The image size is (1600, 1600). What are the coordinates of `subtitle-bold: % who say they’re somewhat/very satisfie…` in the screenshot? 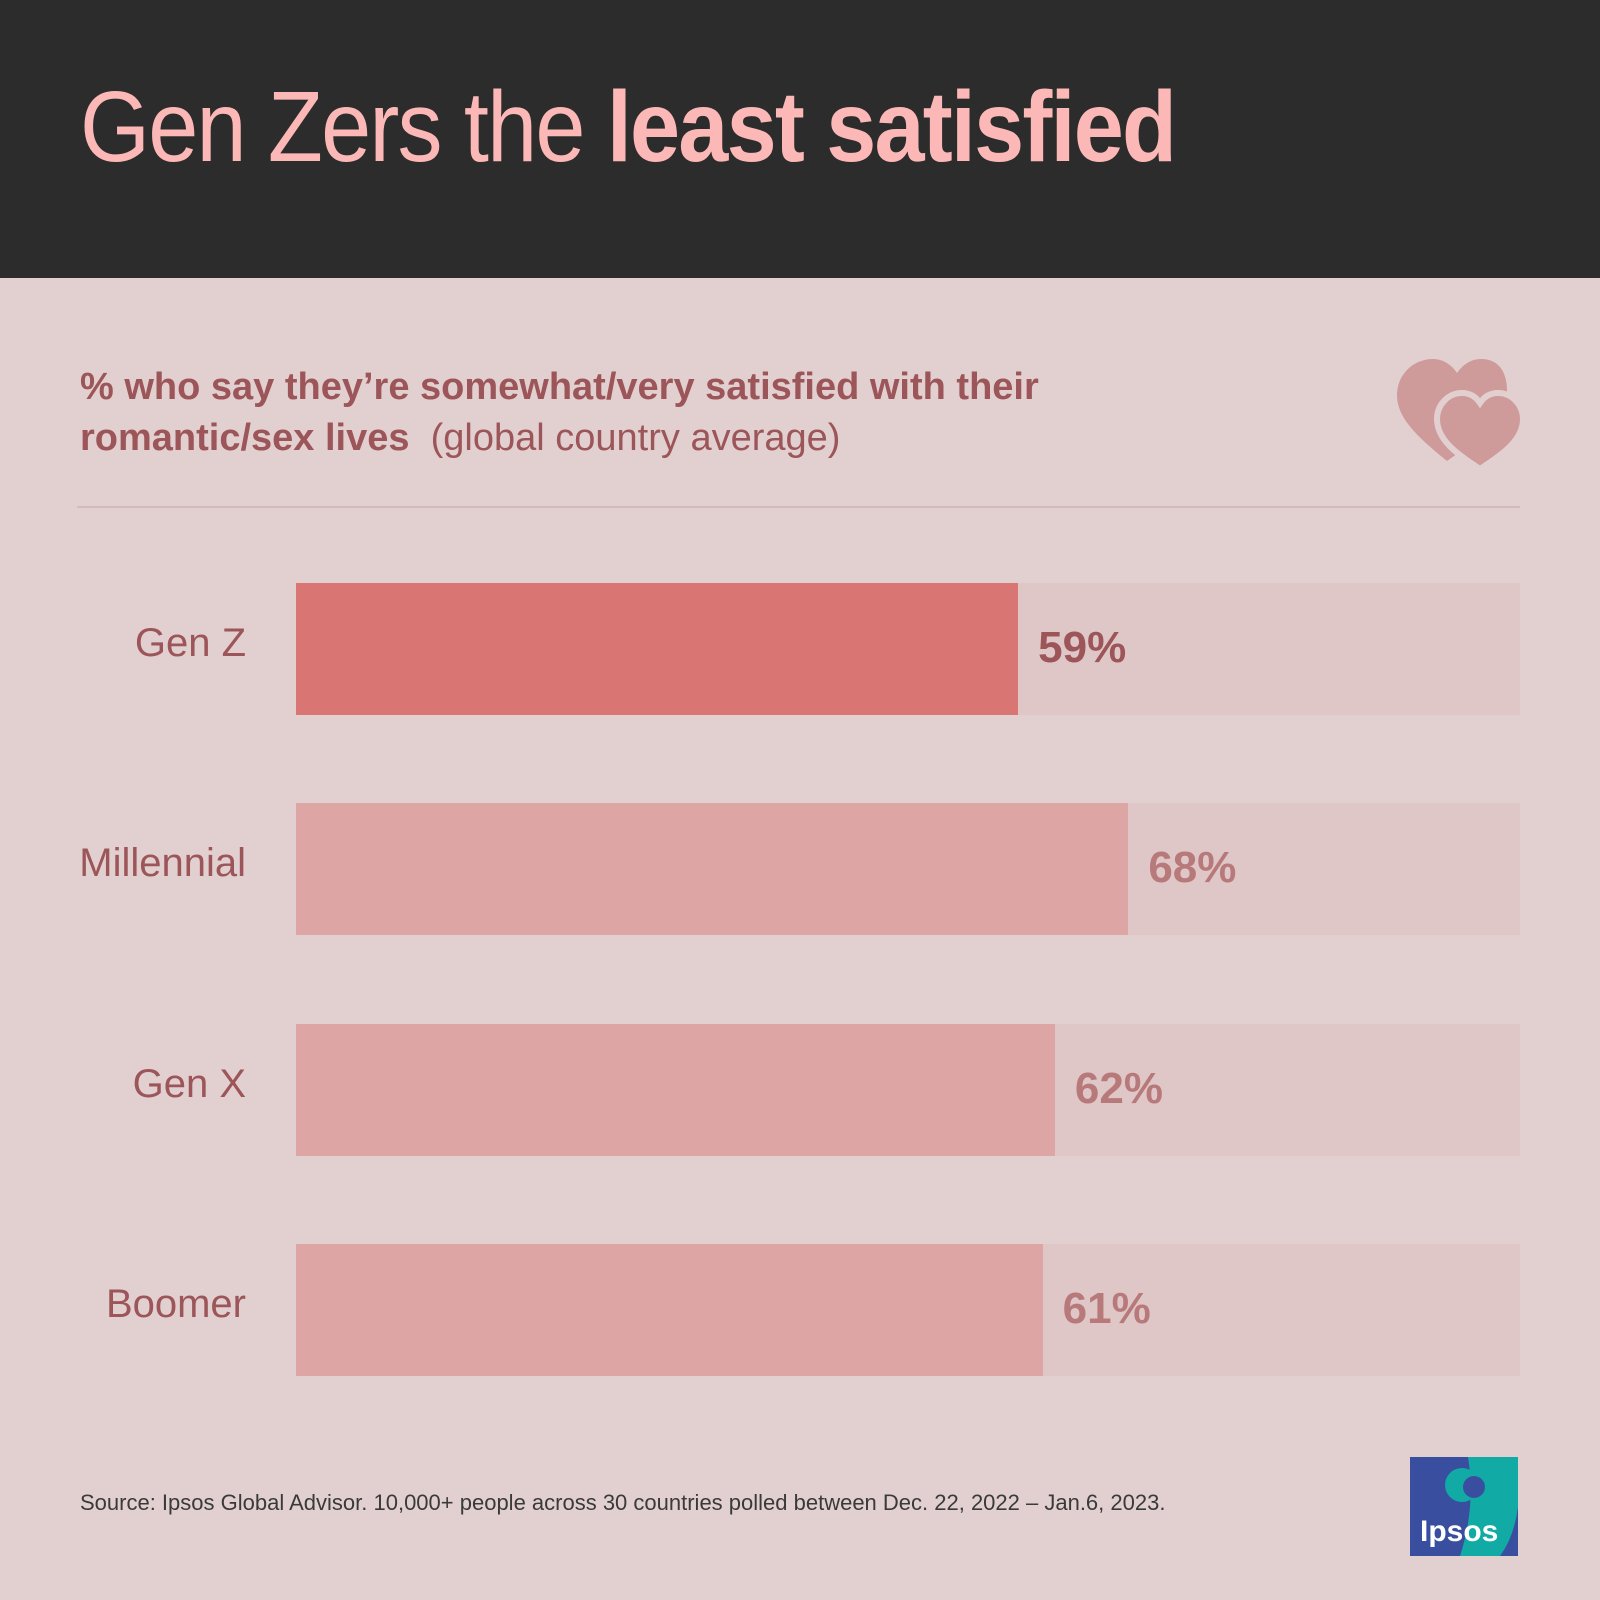 It's located at (559, 412).